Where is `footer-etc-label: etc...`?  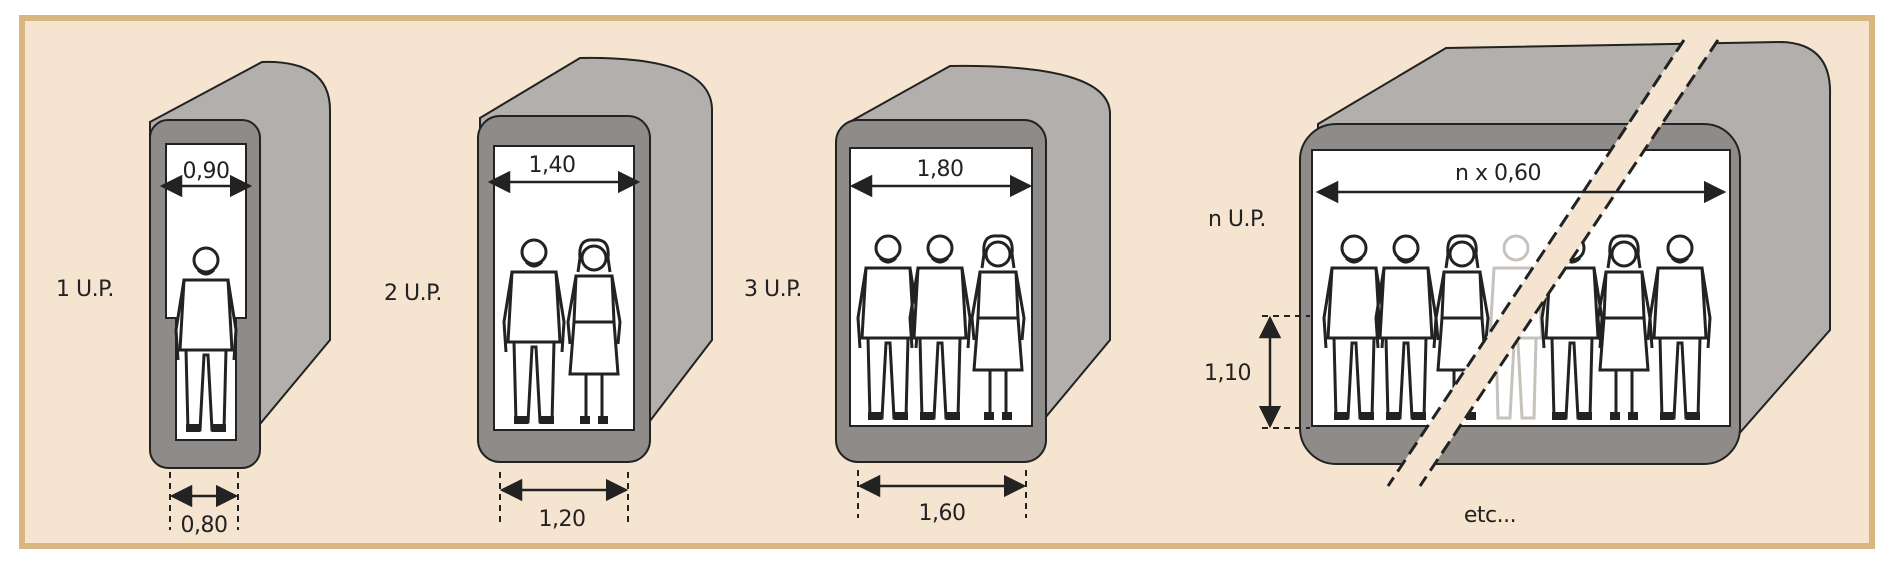 footer-etc-label: etc... is located at coordinates (1490, 515).